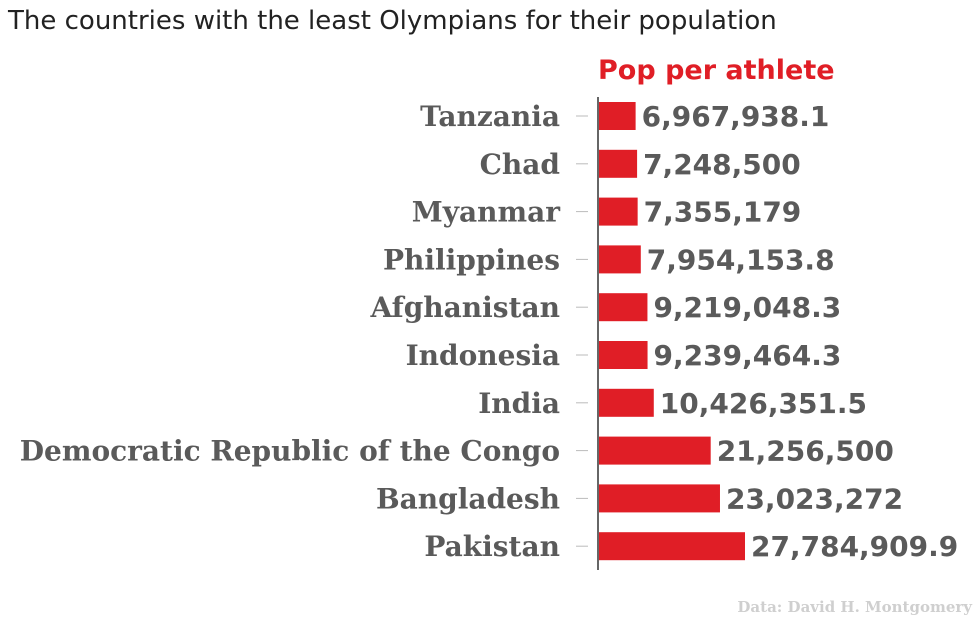 Image resolution: width=980 pixels, height=620 pixels. What do you see at coordinates (490, 116) in the screenshot?
I see `category-label: Tanzania` at bounding box center [490, 116].